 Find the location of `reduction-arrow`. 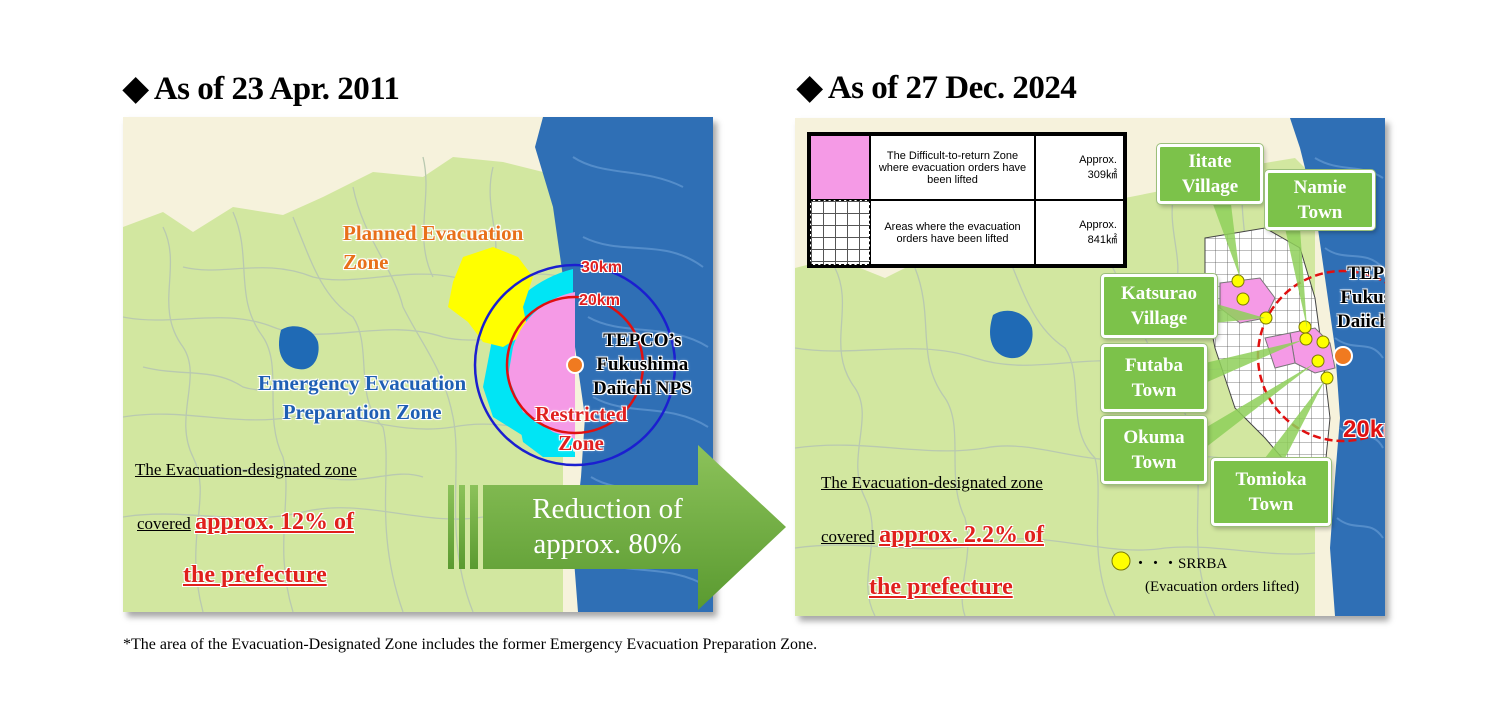

reduction-arrow is located at coordinates (617, 527).